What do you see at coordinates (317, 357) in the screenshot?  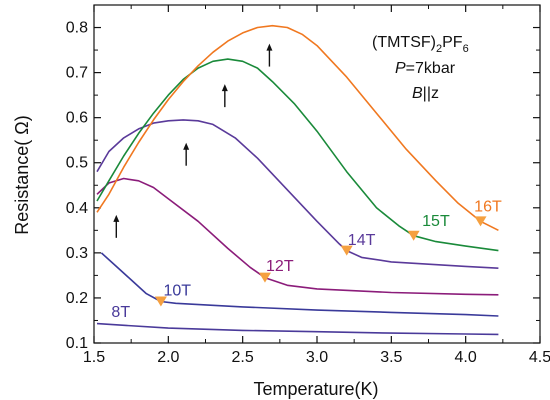 I see `x-tick-label: 3.0` at bounding box center [317, 357].